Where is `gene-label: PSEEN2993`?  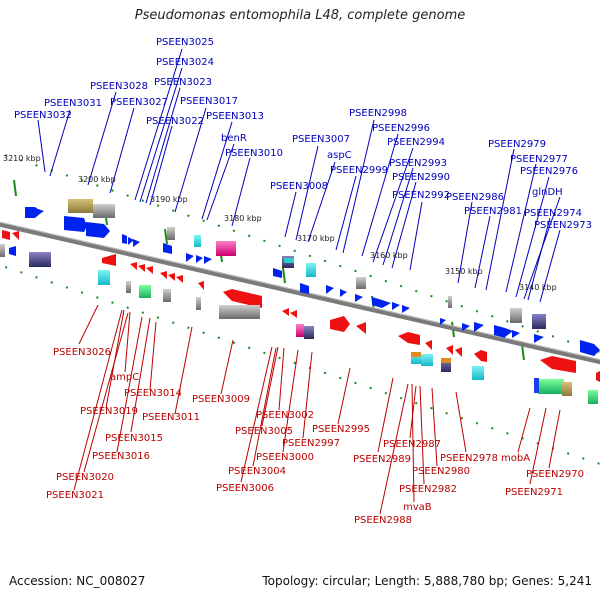
gene-label: PSEEN2993 is located at coordinates (418, 163).